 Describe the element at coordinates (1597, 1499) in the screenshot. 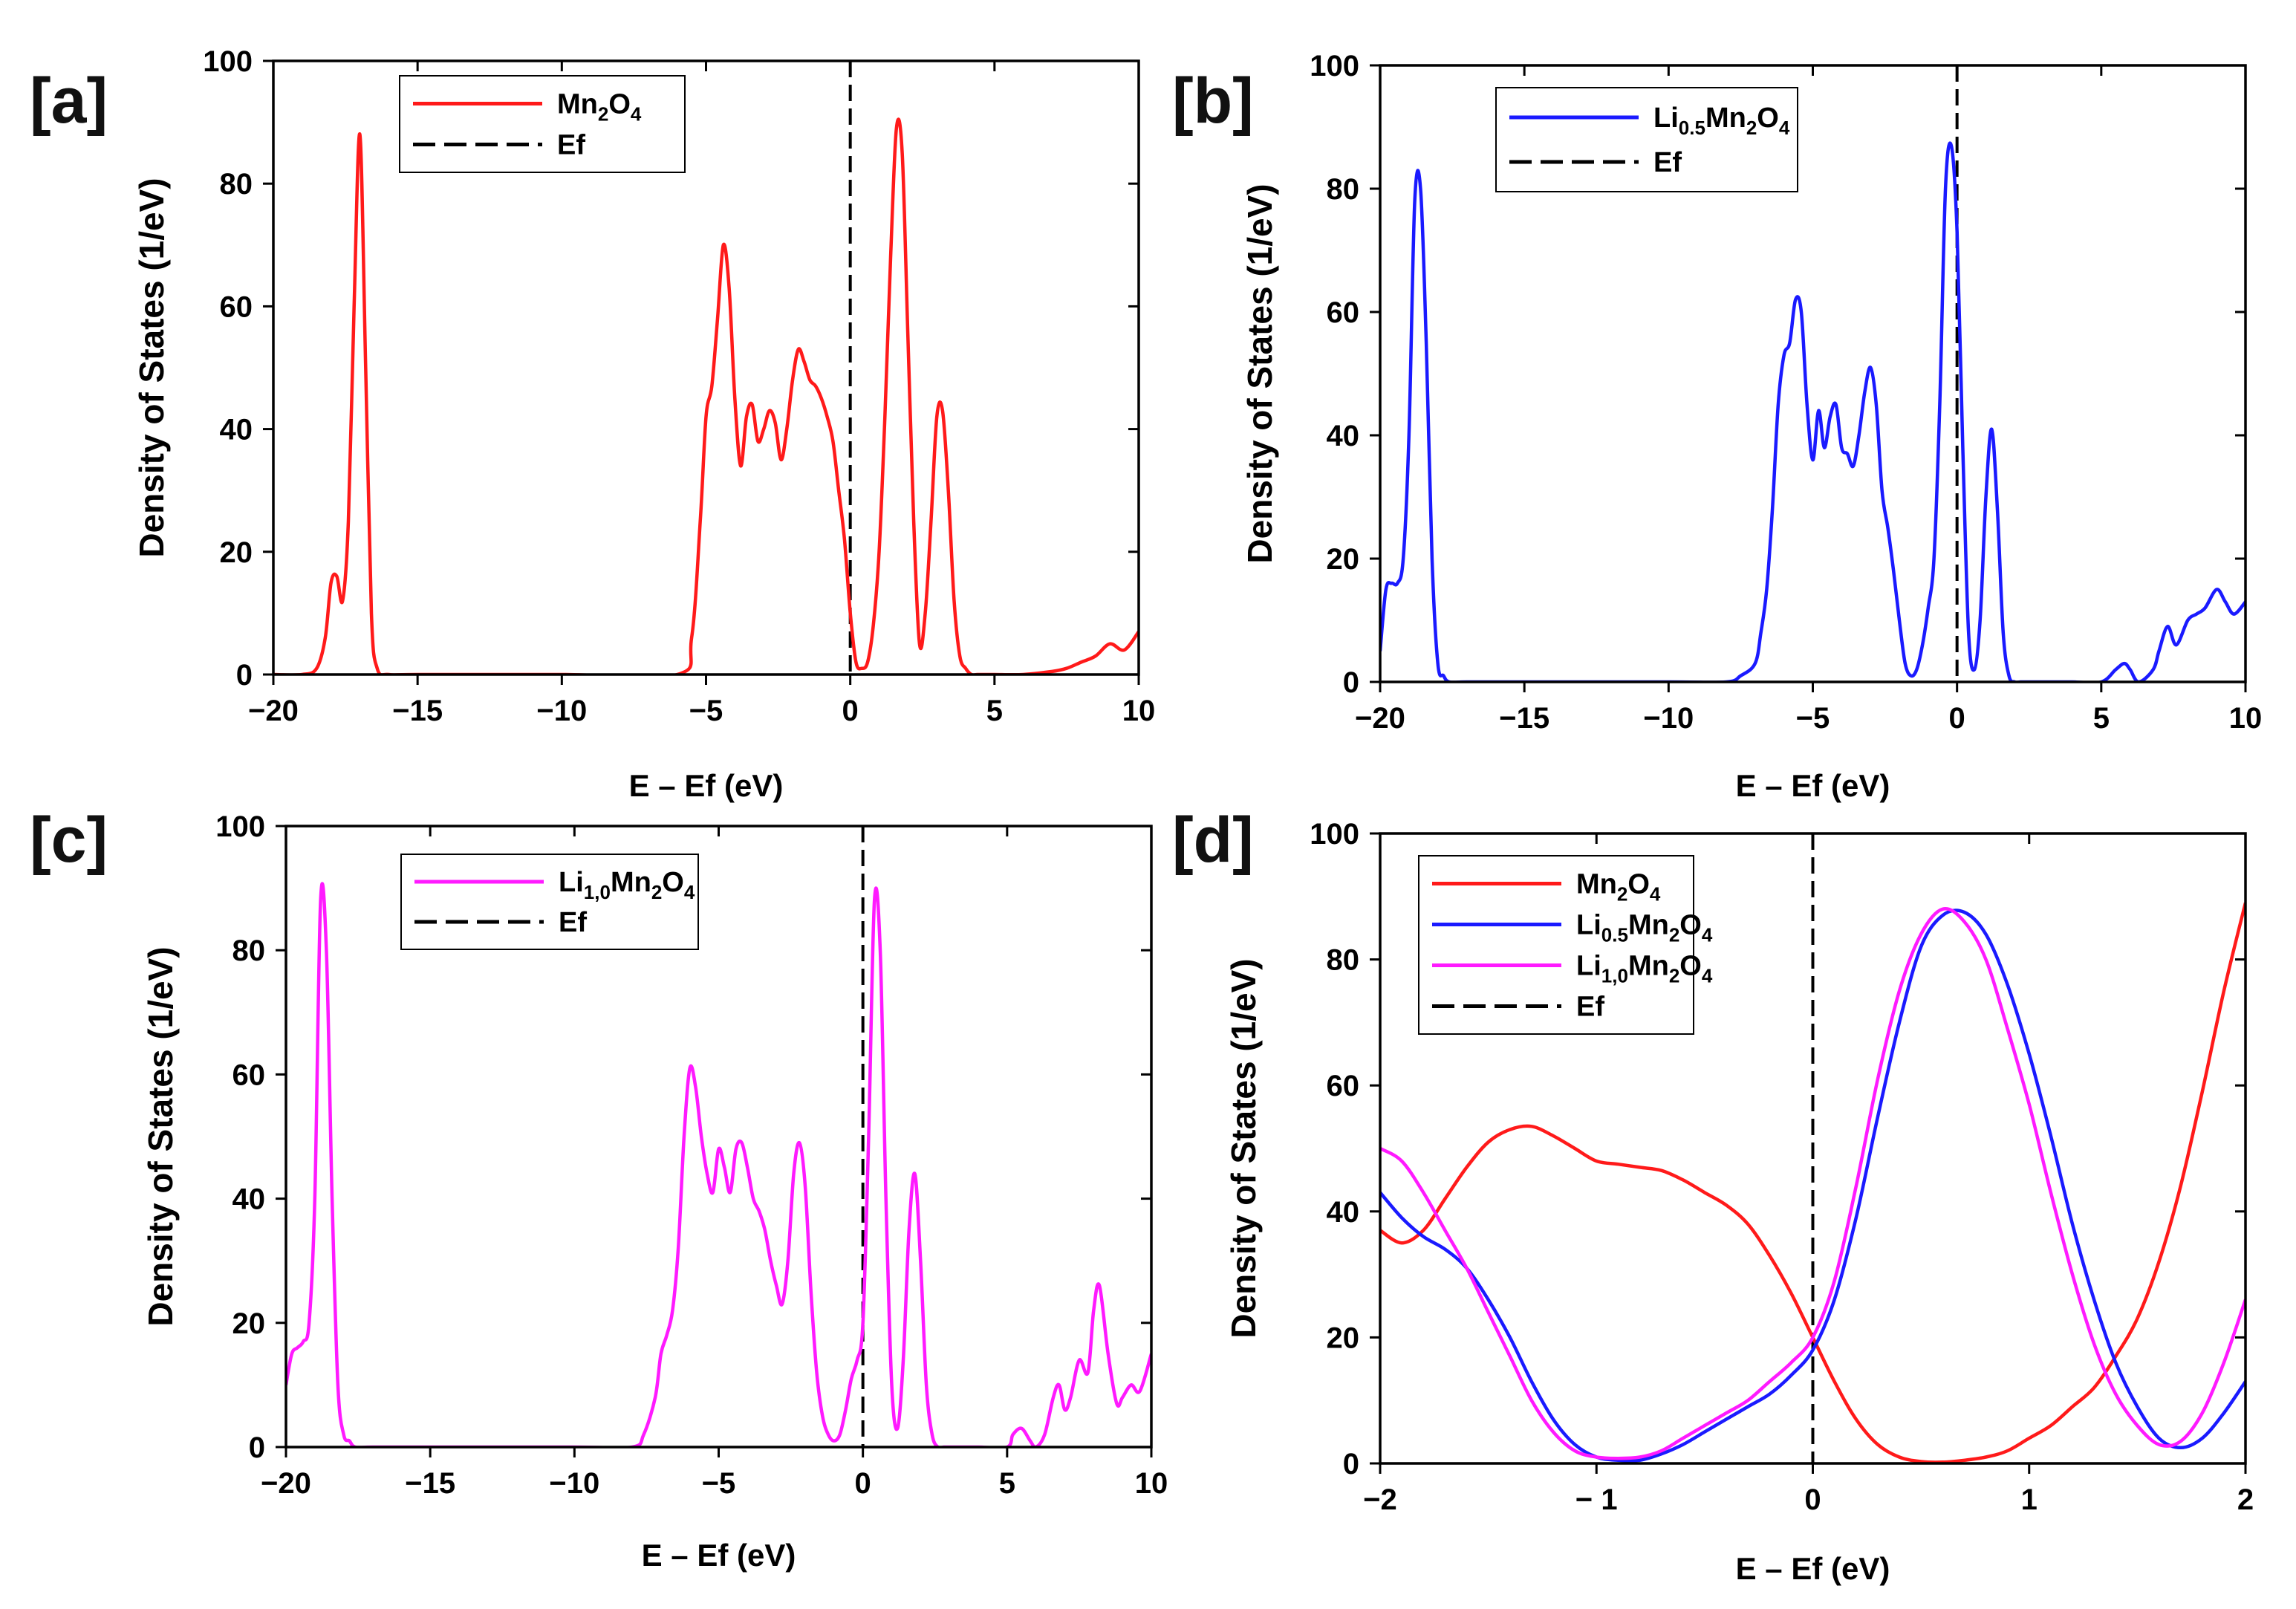

I see `x-tick-label: − 1` at that location.